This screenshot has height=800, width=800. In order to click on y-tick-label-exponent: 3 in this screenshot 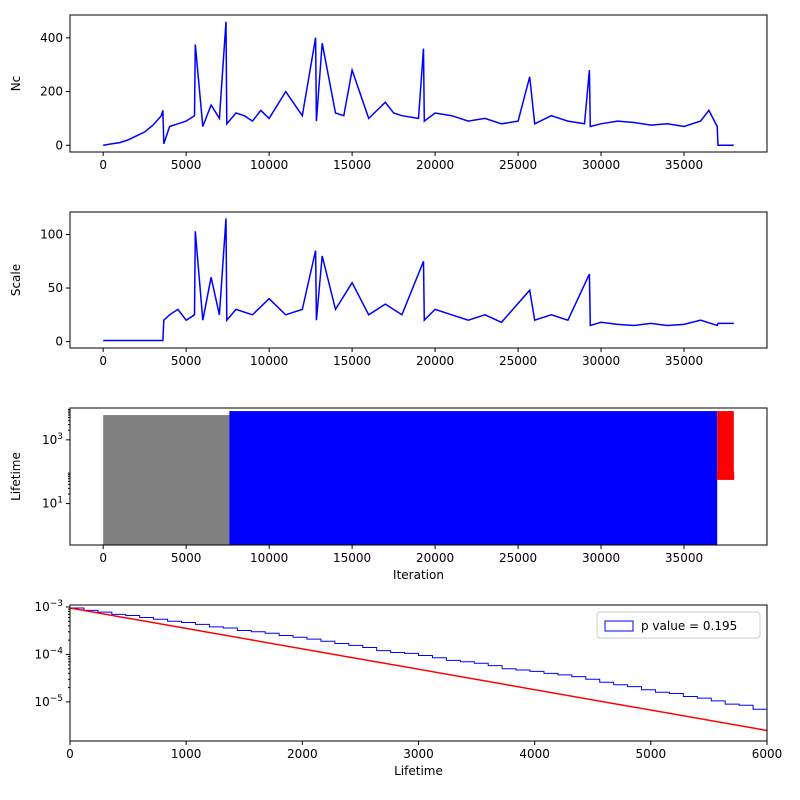, I will do `click(60, 437)`.